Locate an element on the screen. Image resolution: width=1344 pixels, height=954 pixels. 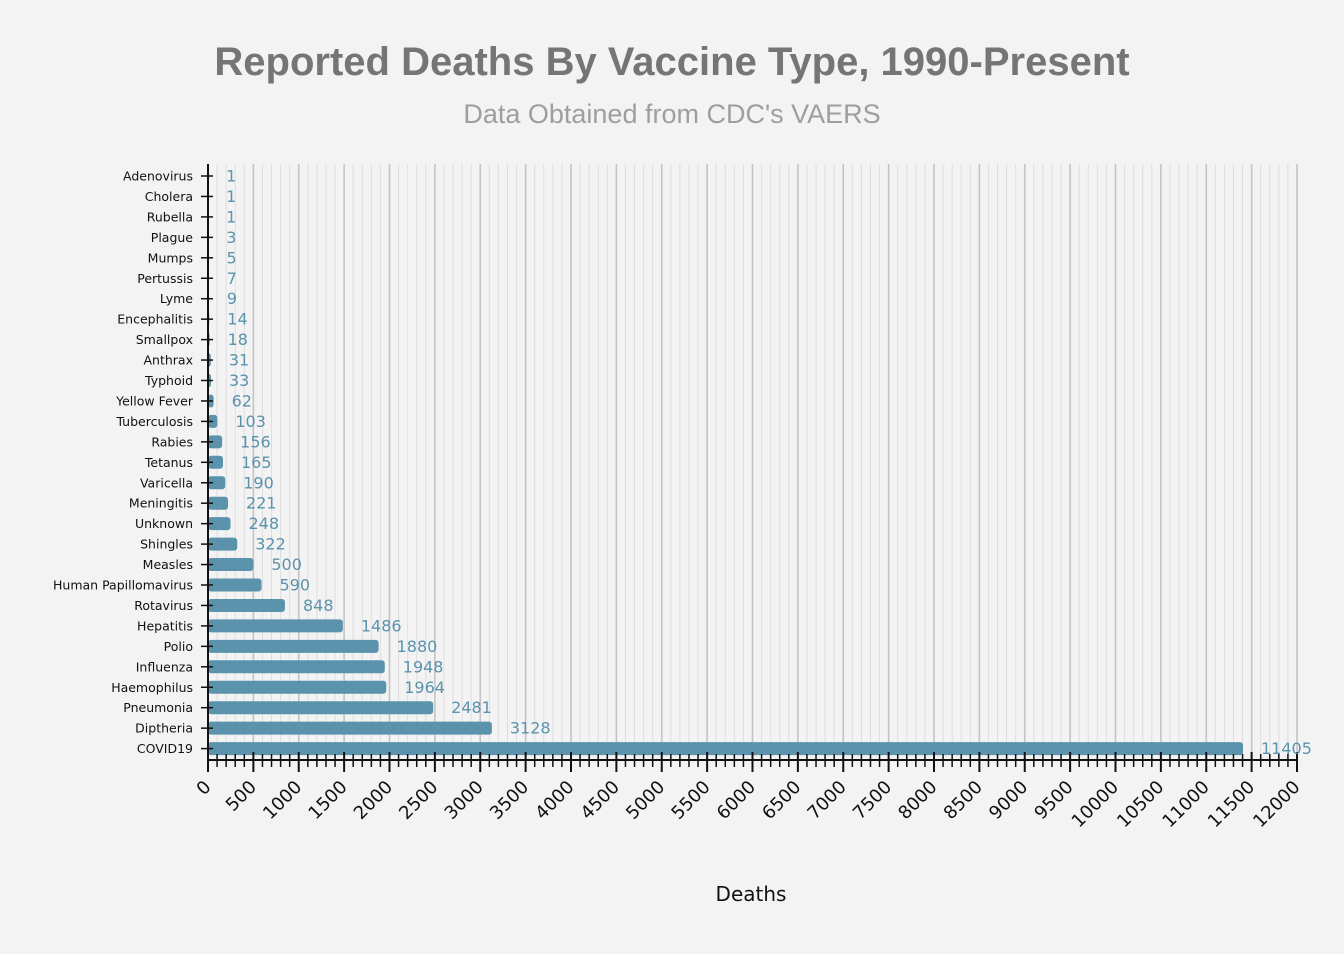
data-label: 221 is located at coordinates (261, 503).